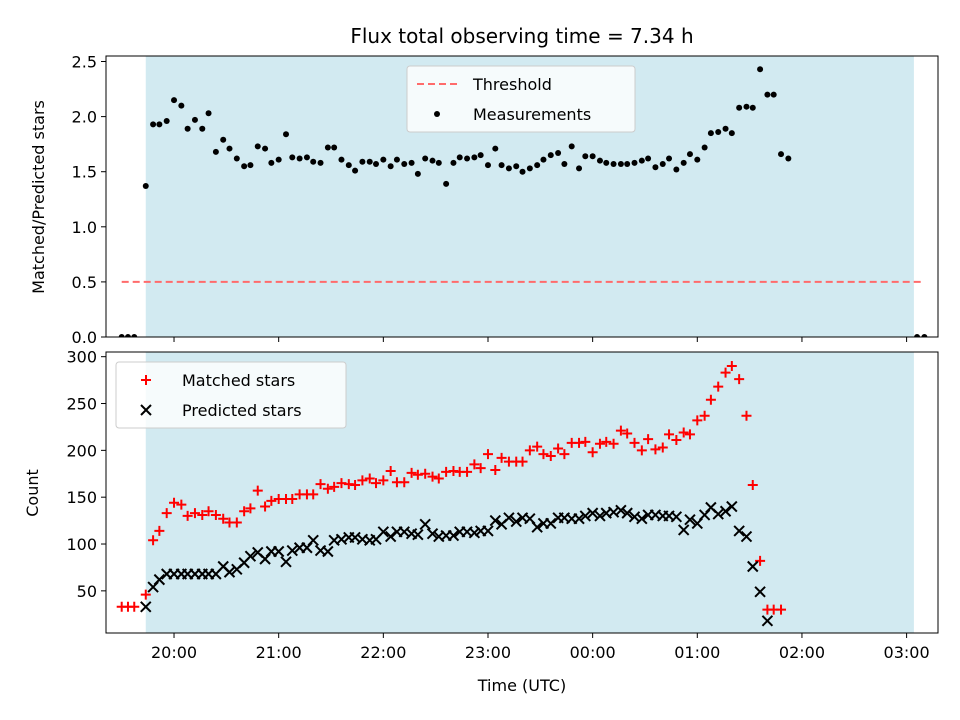  I want to click on top-y-axis-label: Matched/Predicted stars, so click(38, 197).